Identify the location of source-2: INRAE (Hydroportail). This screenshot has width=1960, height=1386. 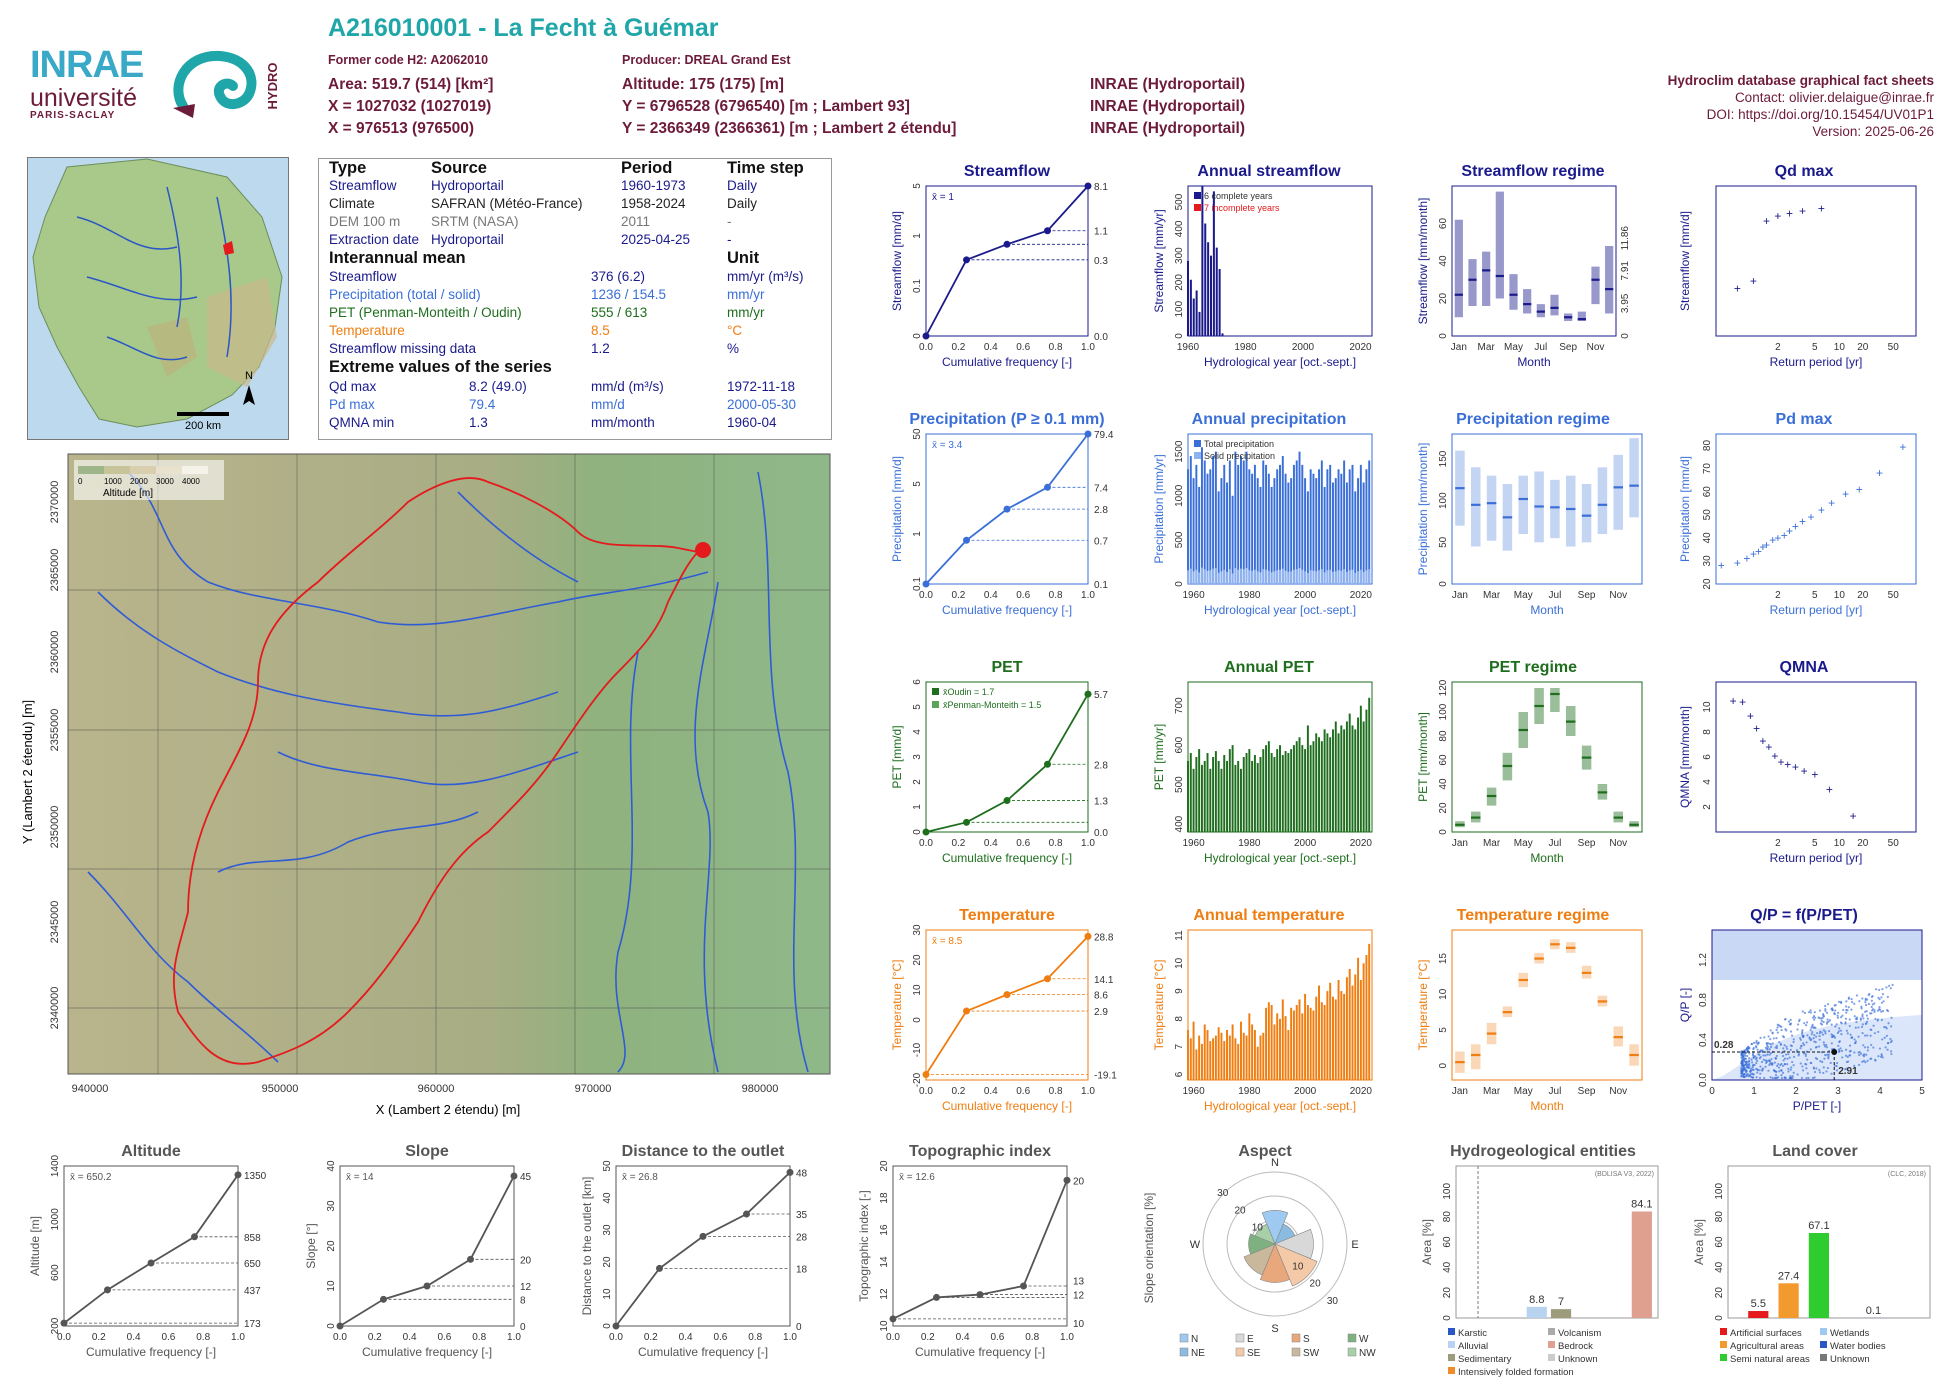
(1167, 106).